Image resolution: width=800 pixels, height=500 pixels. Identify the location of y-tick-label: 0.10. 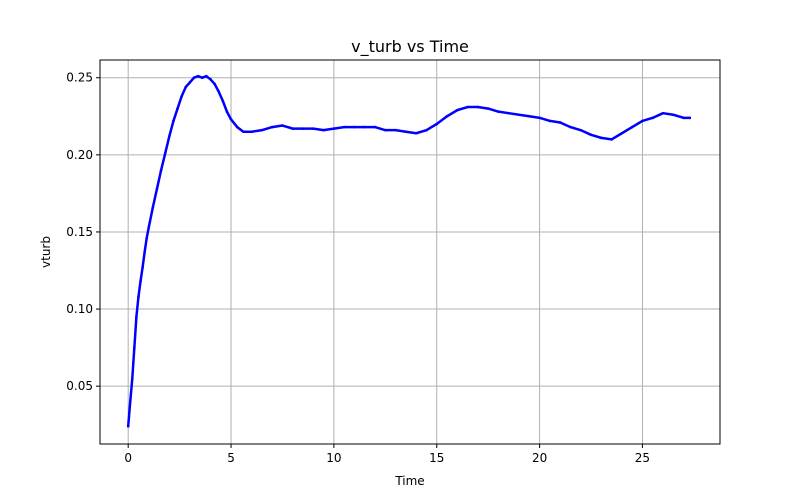
(79, 309).